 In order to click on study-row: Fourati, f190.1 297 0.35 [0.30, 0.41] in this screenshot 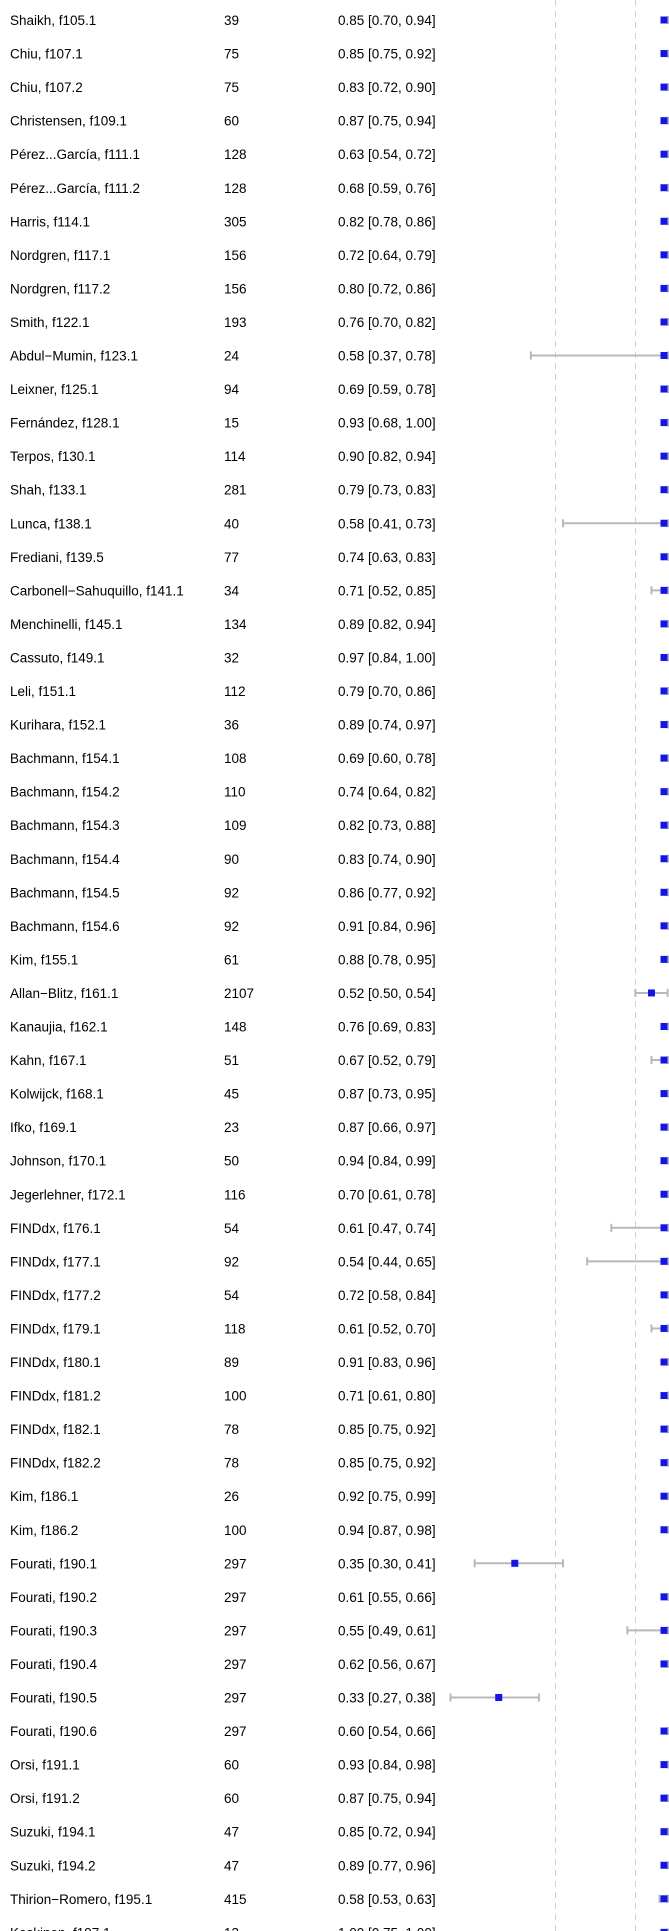, I will do `click(286, 1563)`.